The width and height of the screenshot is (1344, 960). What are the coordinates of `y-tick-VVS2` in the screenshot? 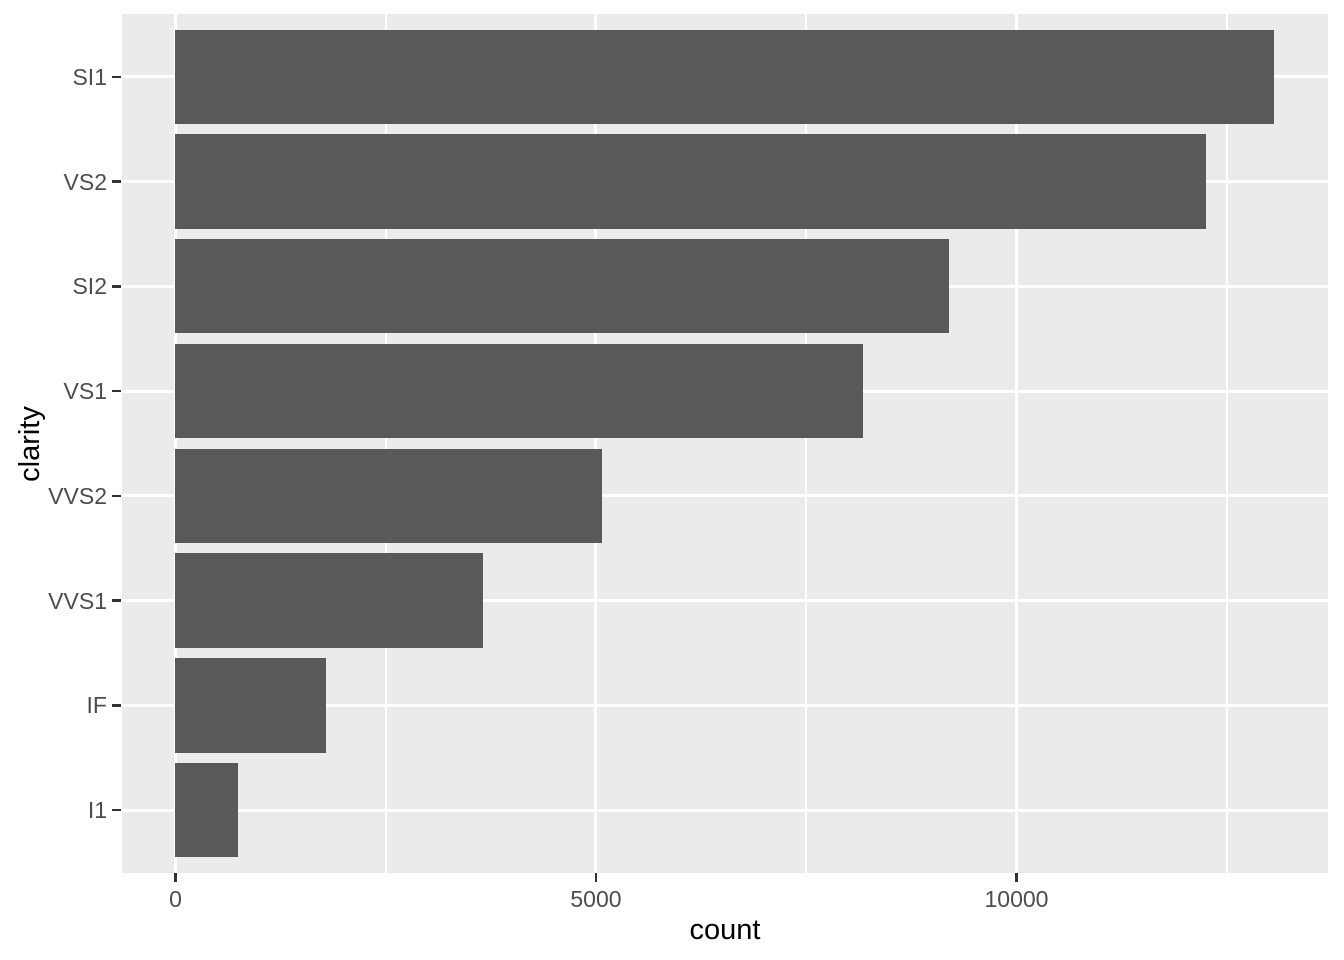 It's located at (116, 496).